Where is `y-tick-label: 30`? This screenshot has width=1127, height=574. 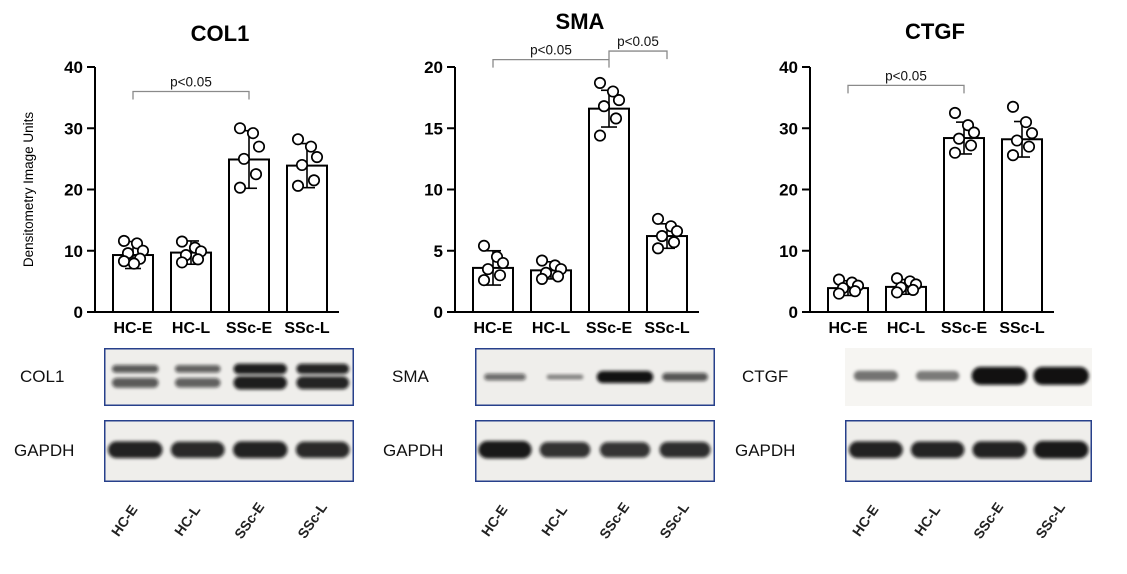
y-tick-label: 30 is located at coordinates (73, 128).